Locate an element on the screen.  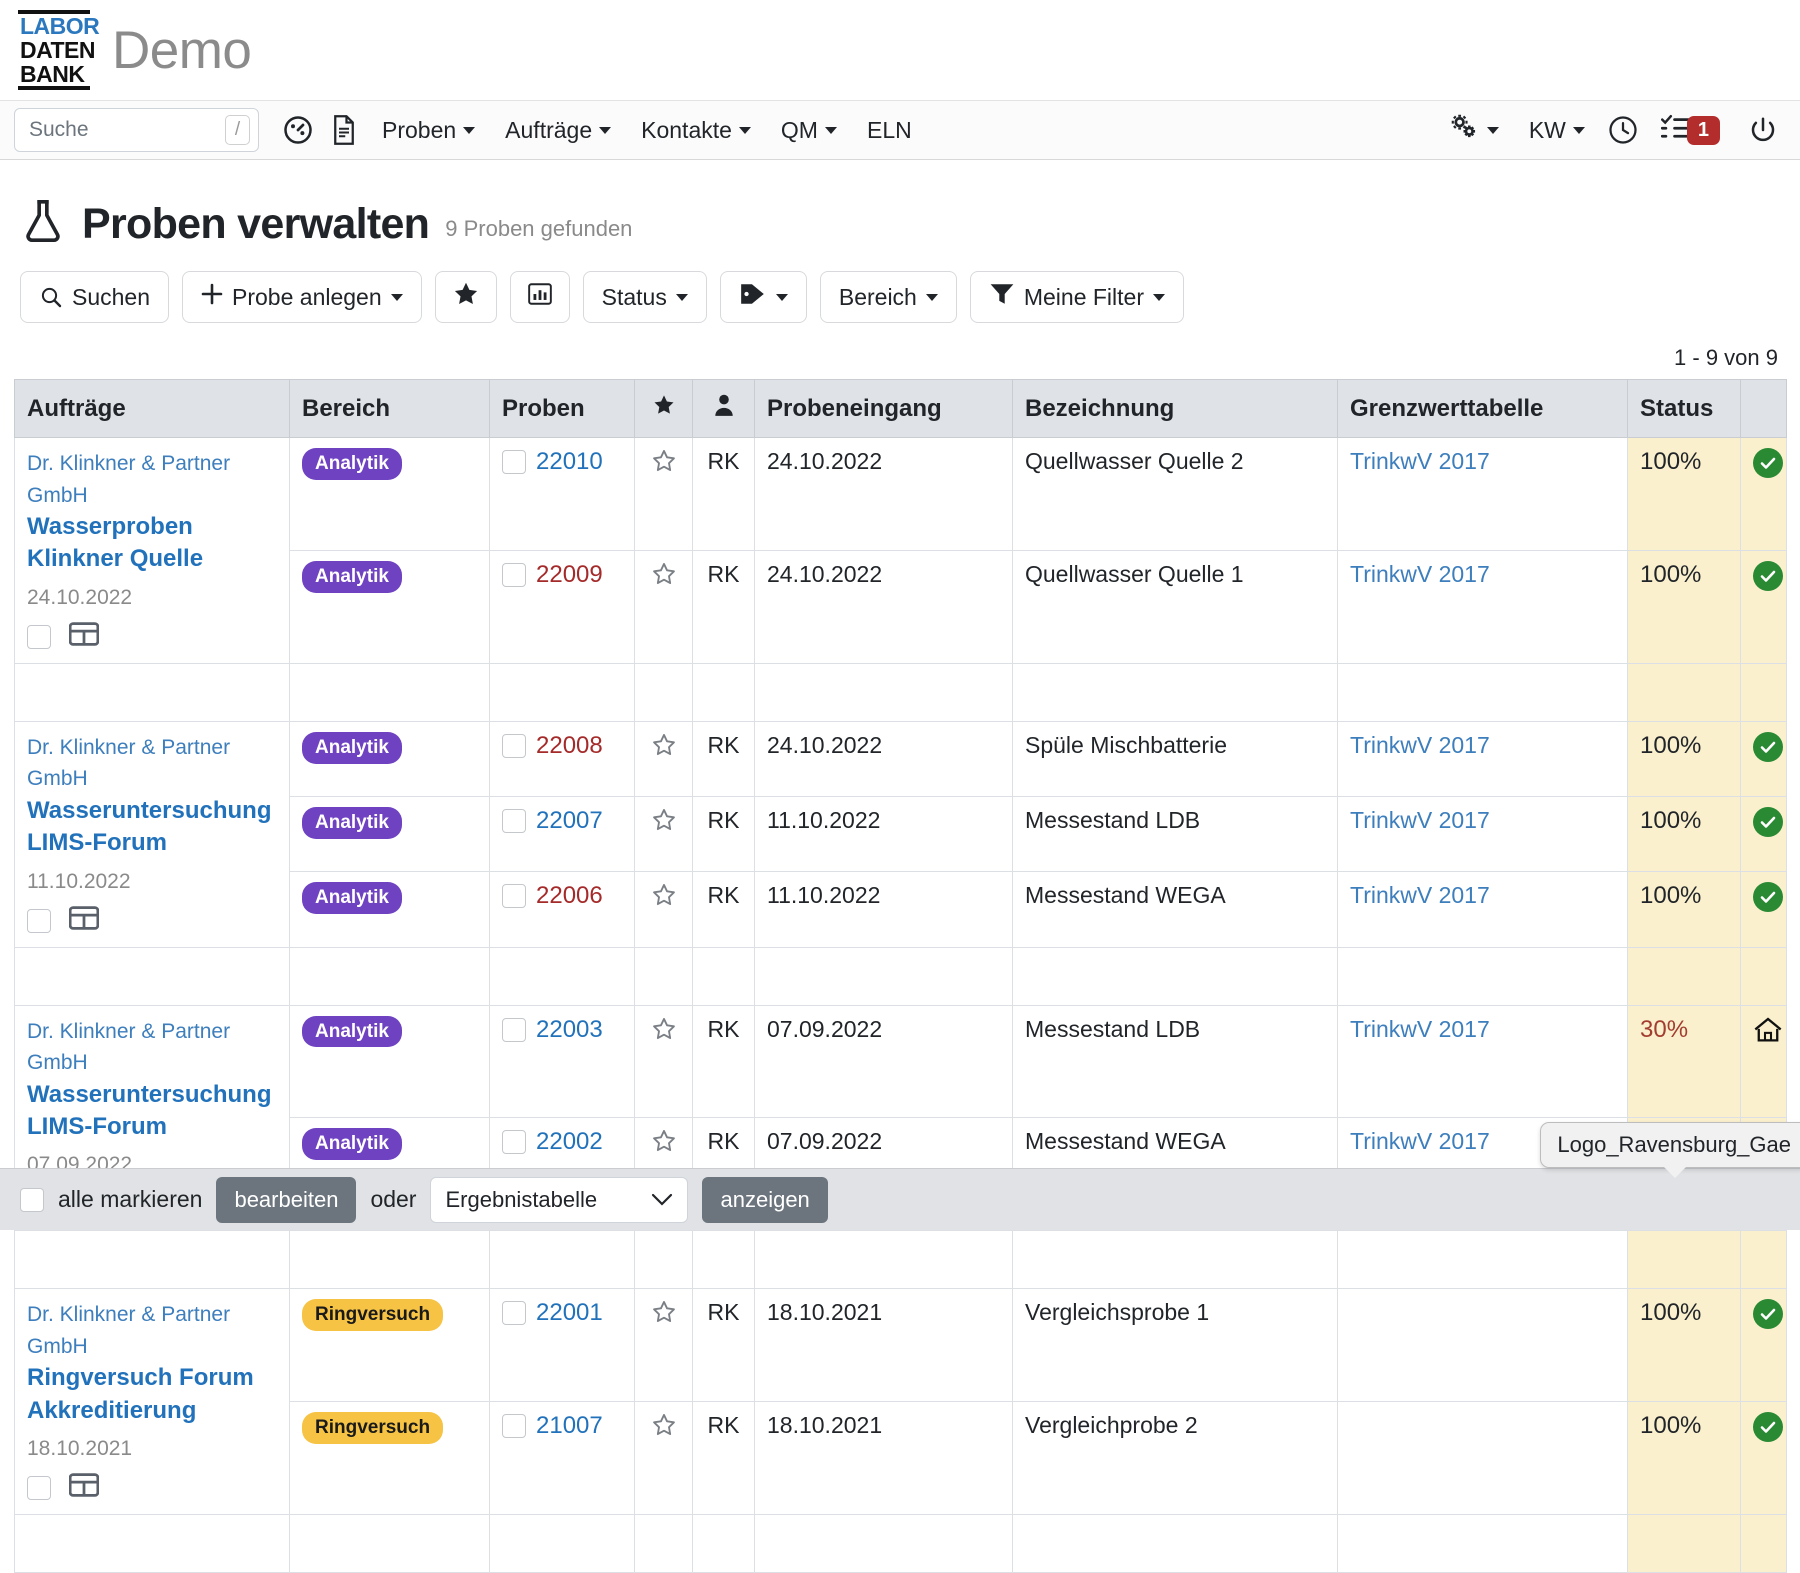
export-format-select: Ergebnistabelle is located at coordinates (559, 1200).